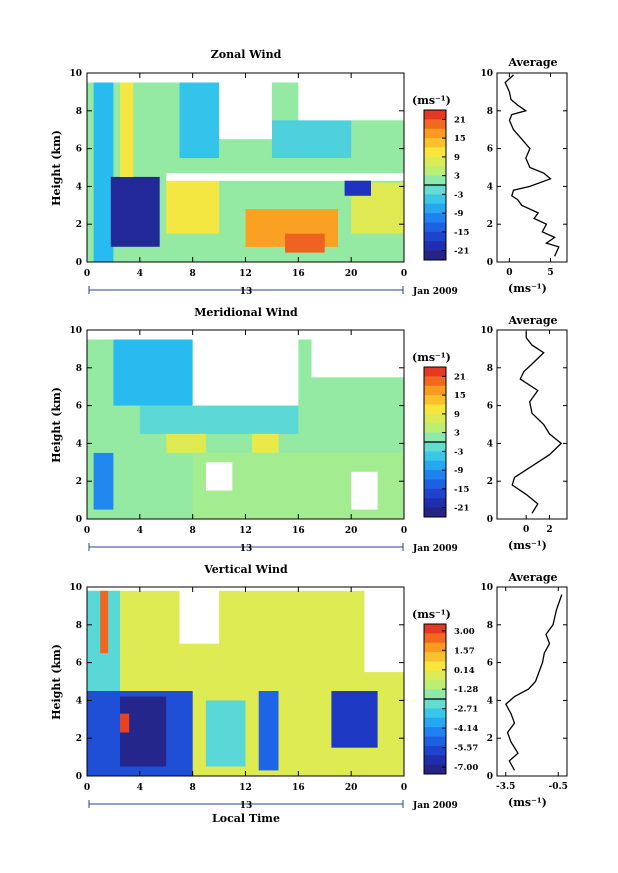 Image resolution: width=618 pixels, height=873 pixels. I want to click on y-tick-label: 10, so click(75, 331).